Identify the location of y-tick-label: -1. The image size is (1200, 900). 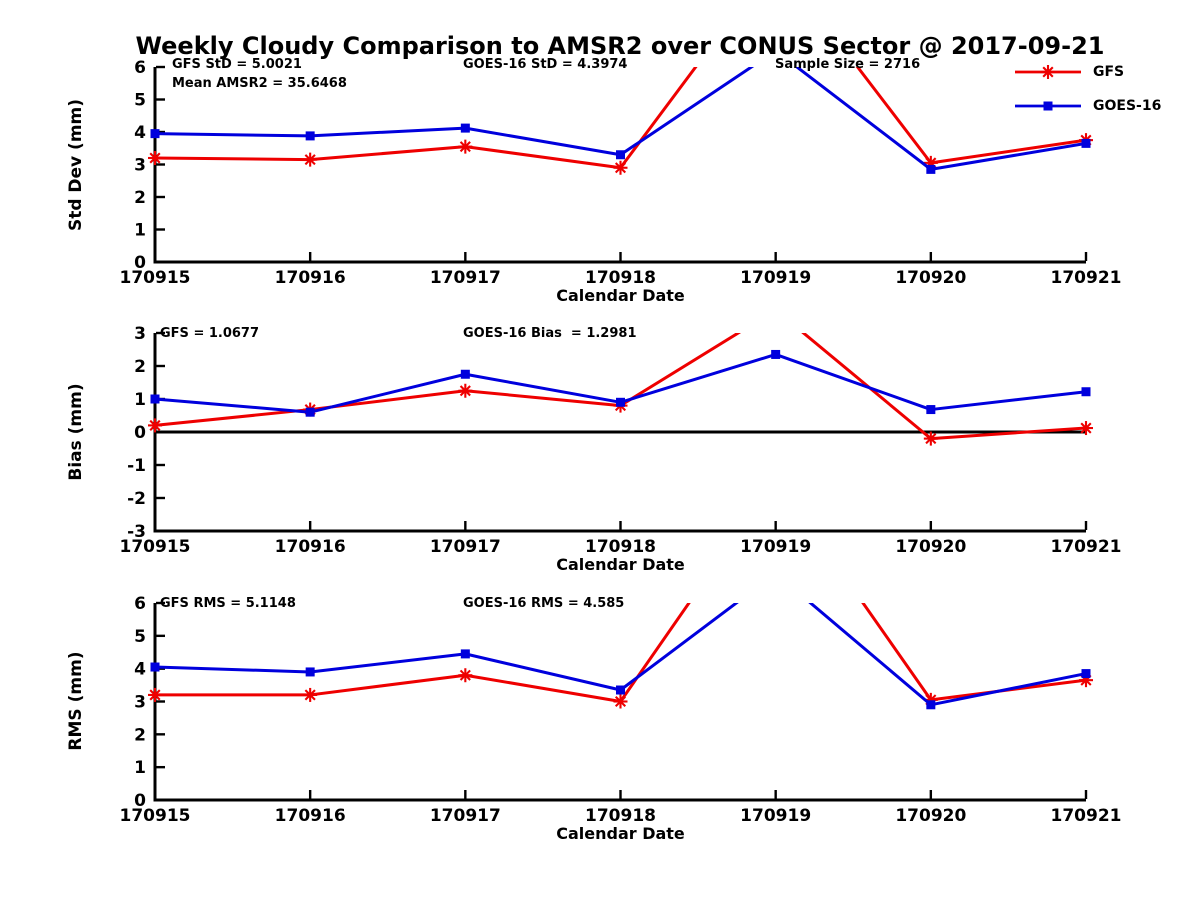
(136, 466).